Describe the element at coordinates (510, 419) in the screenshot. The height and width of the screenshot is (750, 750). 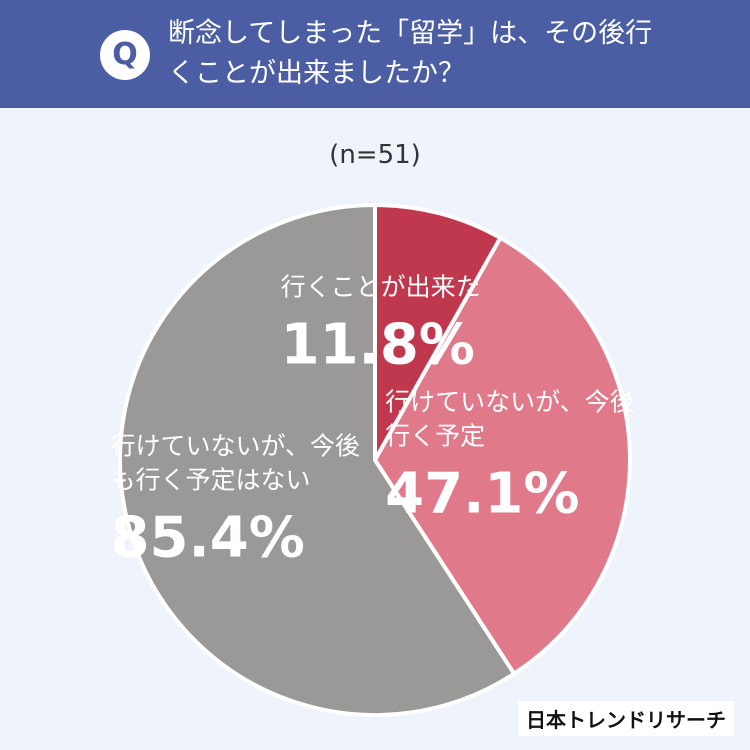
I see `category-label: 行けていないが、今後行く予定` at that location.